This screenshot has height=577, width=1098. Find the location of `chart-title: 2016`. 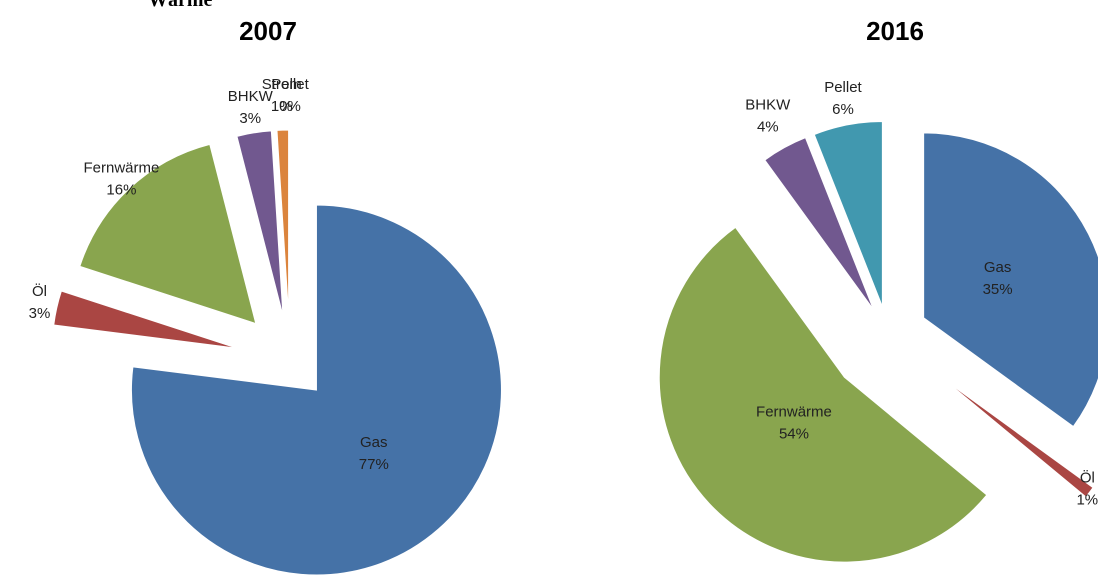

chart-title: 2016 is located at coordinates (895, 31).